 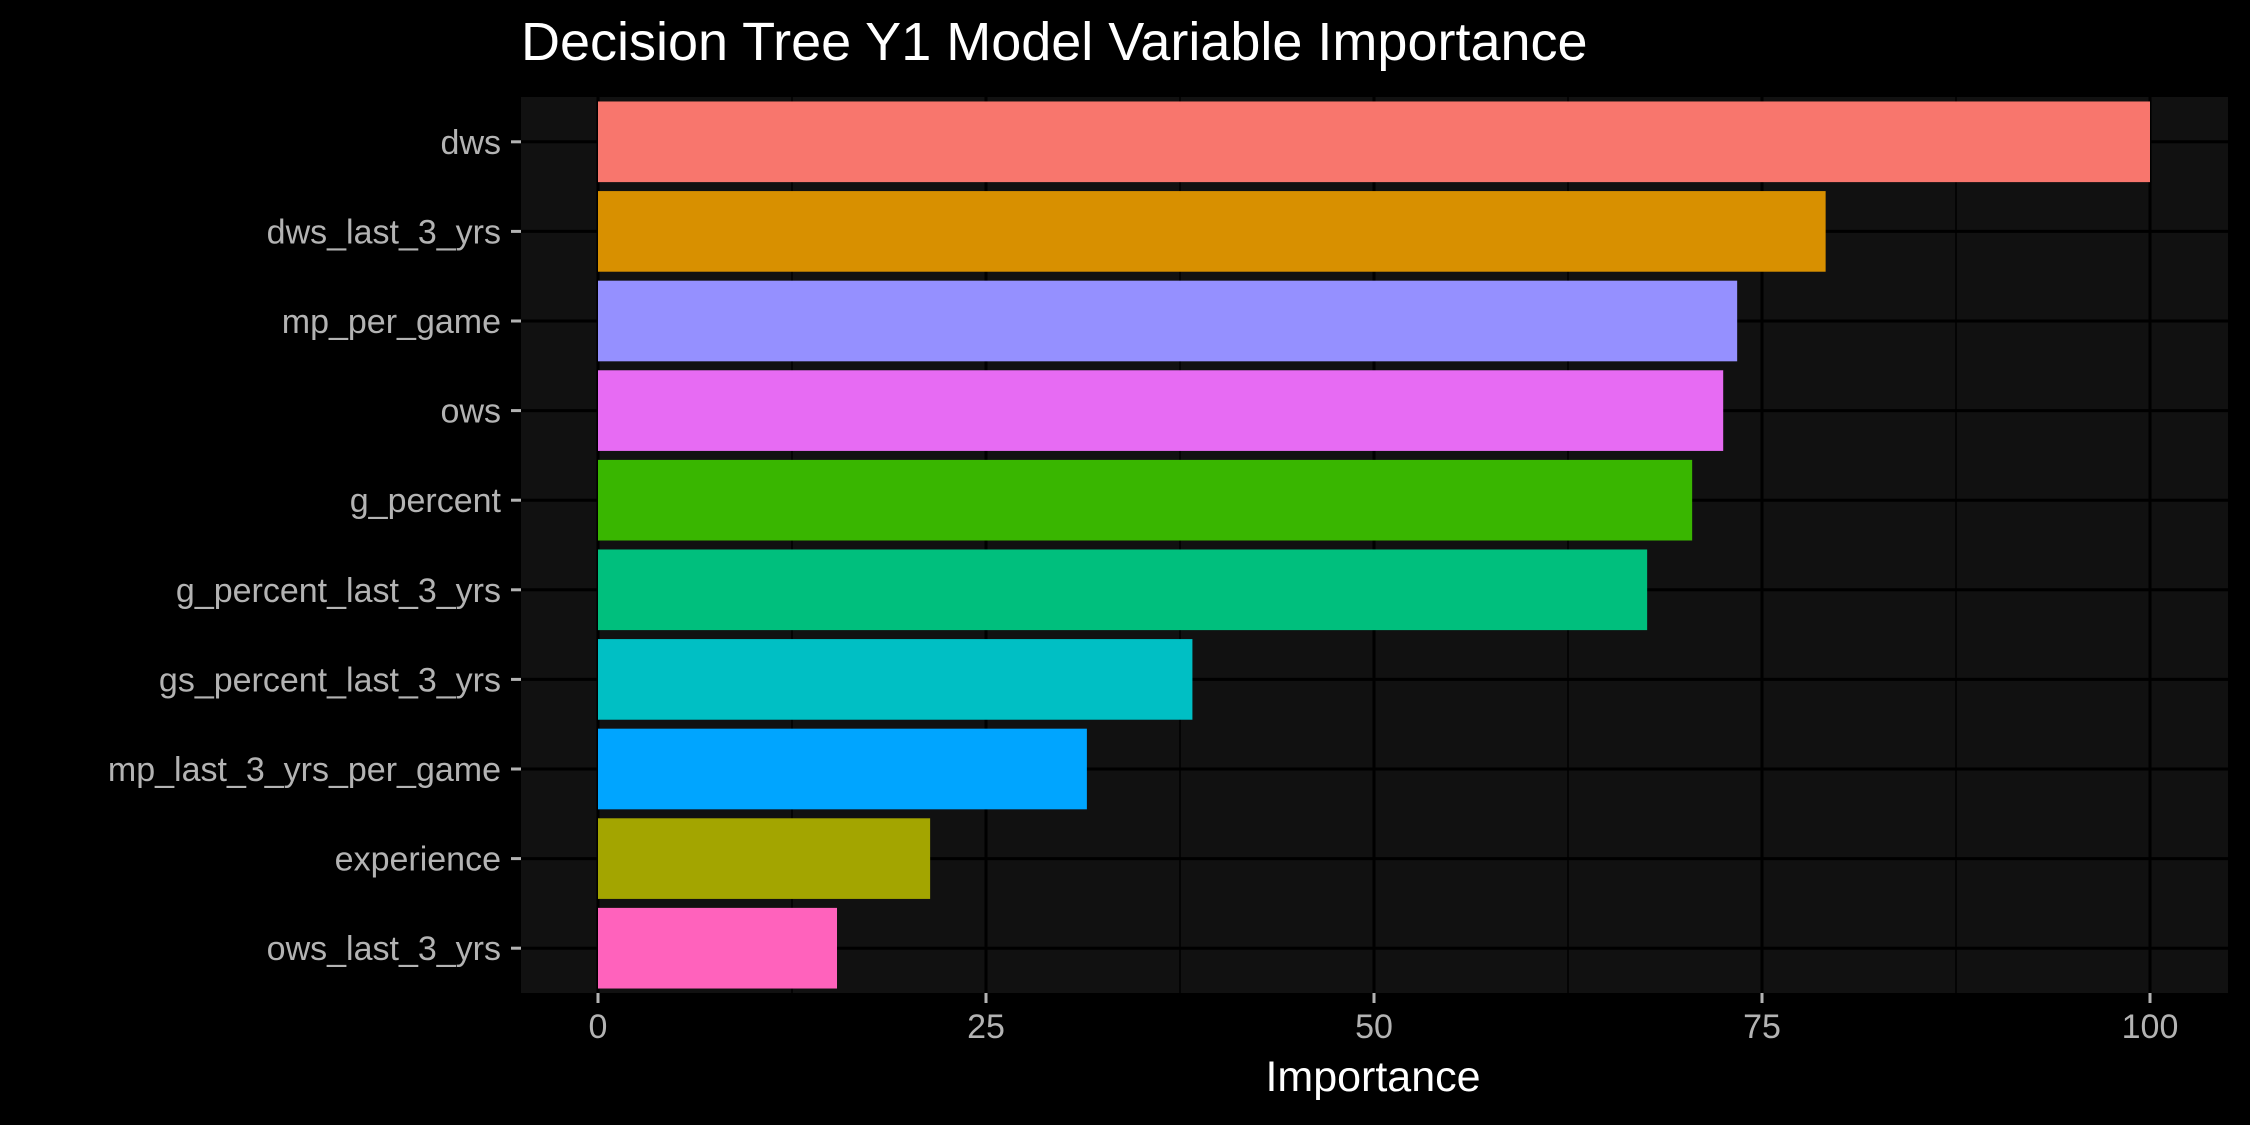 What do you see at coordinates (764, 858) in the screenshot?
I see `bar-experience` at bounding box center [764, 858].